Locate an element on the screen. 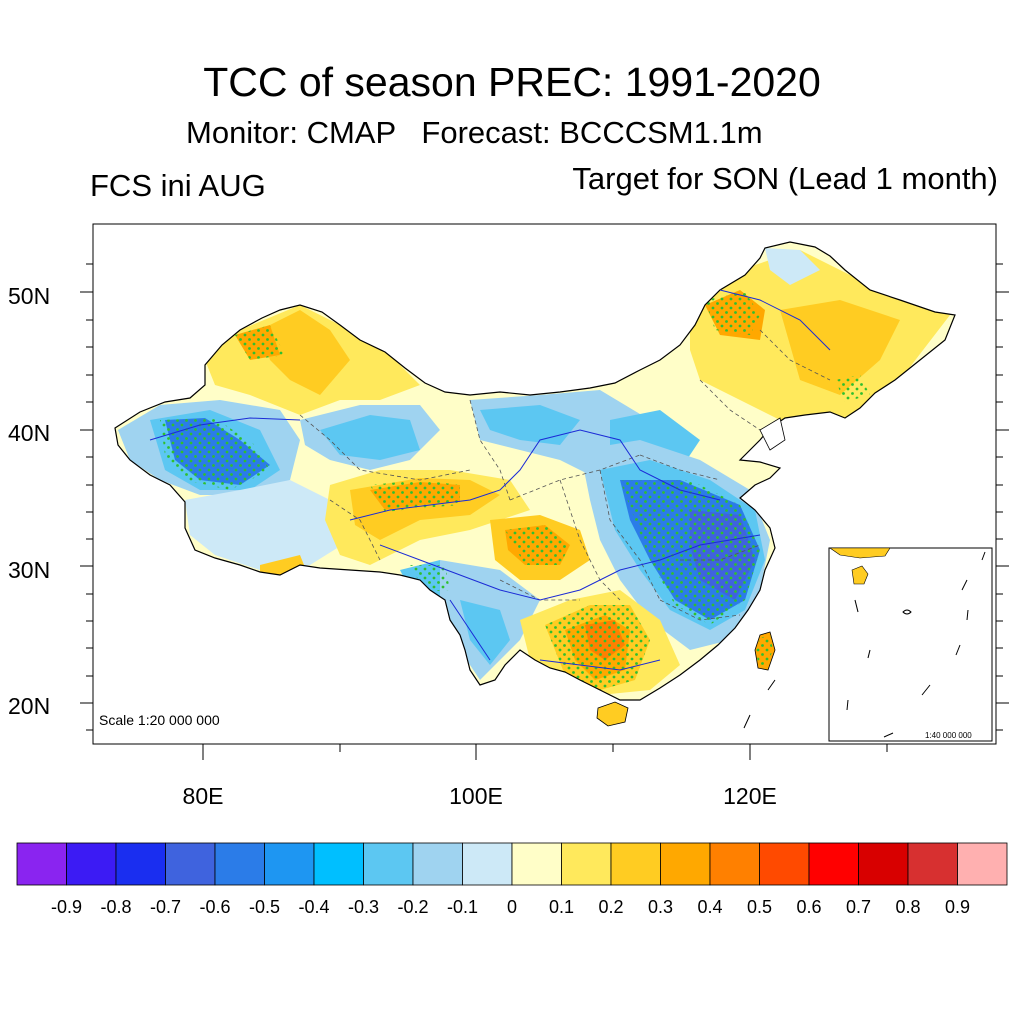 This screenshot has height=1024, width=1024. colorbar-tick-label: 0.3 is located at coordinates (660, 907).